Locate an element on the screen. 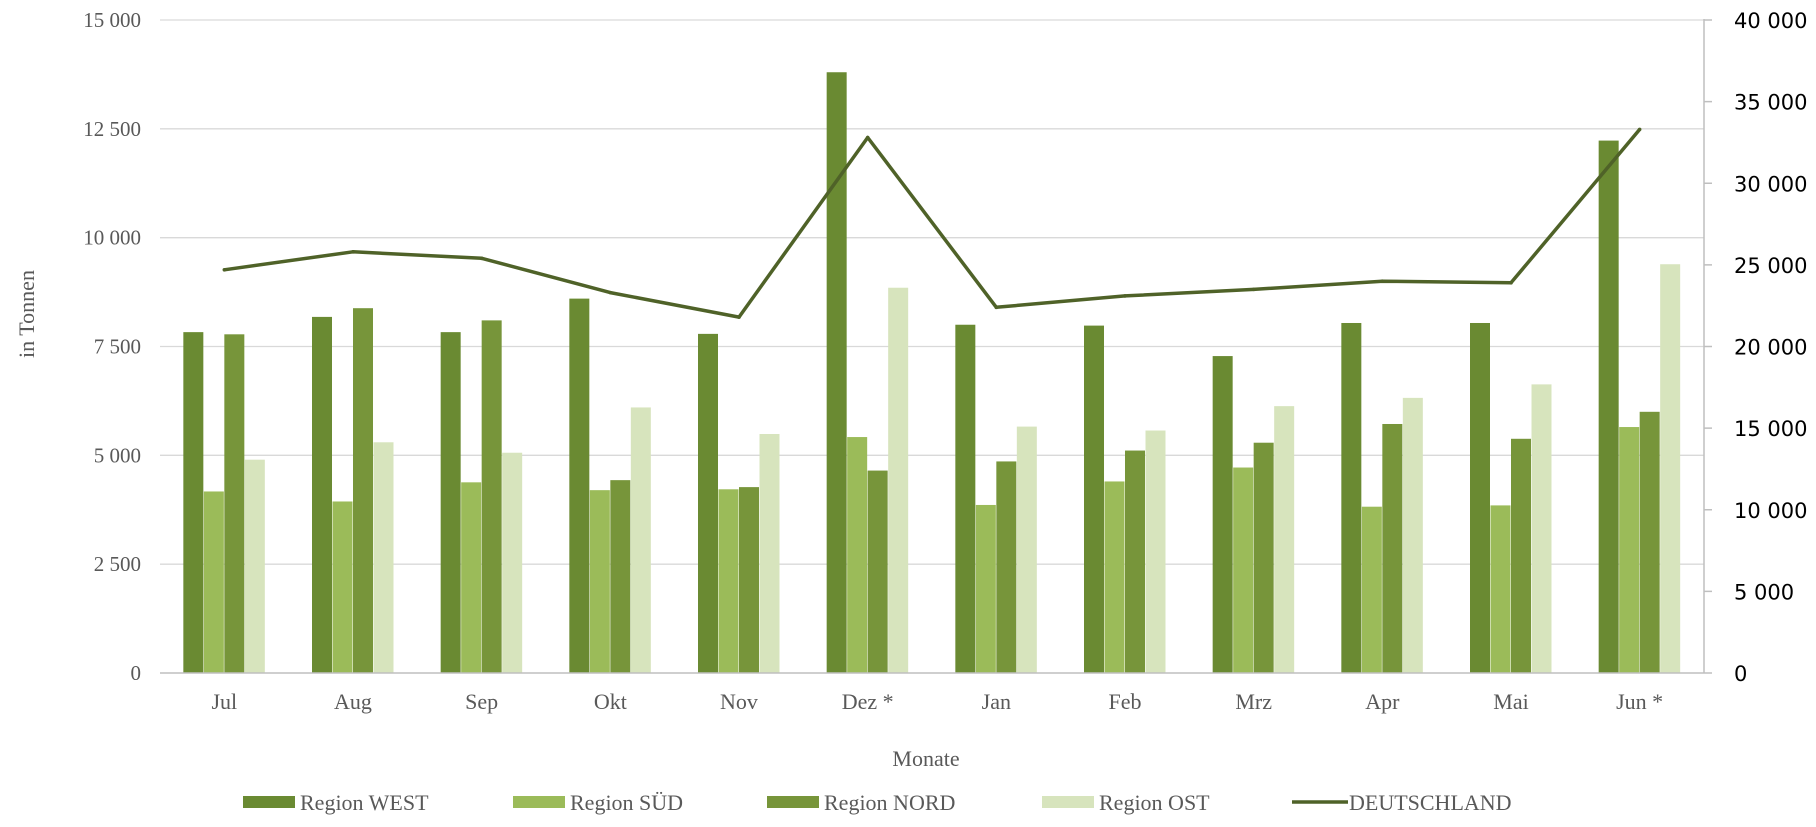  y-tick-label: 12 500 is located at coordinates (112, 129).